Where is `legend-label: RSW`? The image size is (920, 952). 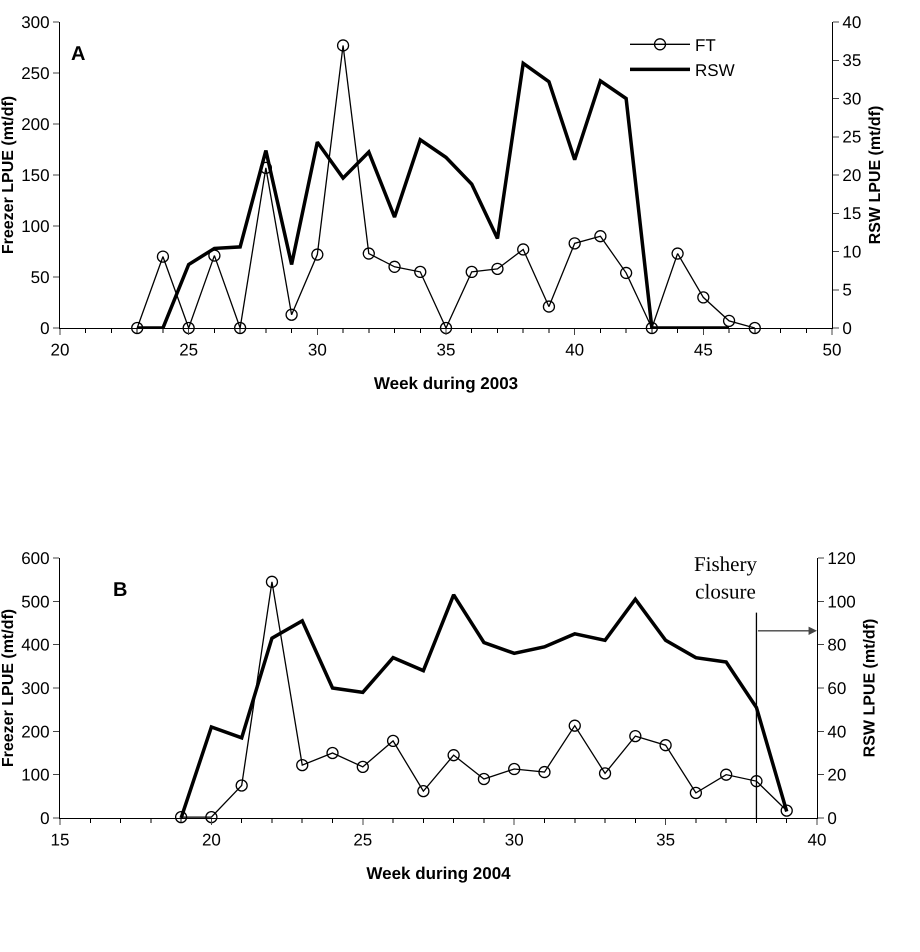
legend-label: RSW is located at coordinates (715, 70).